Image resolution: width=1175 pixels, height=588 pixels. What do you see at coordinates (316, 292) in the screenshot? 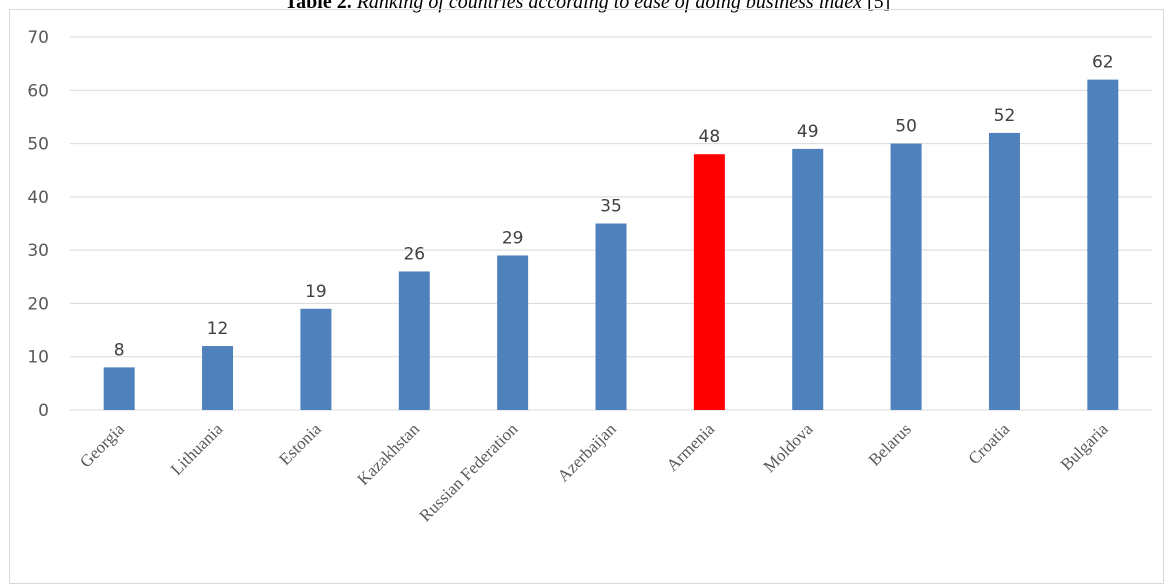
I see `data-label: 19` at bounding box center [316, 292].